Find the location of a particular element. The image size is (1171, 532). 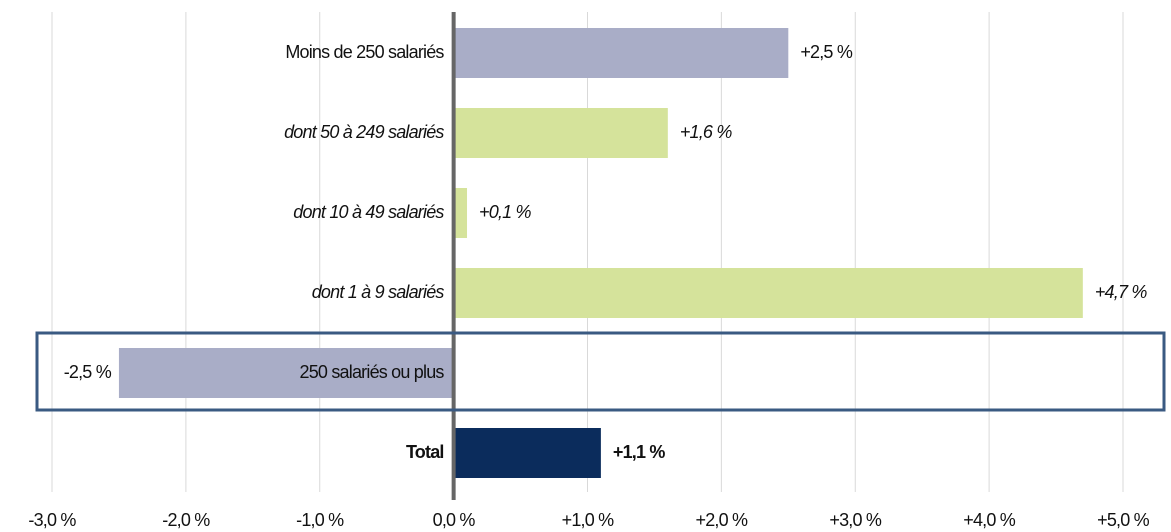

category-label: dont 1 à 9 salariés is located at coordinates (378, 292).